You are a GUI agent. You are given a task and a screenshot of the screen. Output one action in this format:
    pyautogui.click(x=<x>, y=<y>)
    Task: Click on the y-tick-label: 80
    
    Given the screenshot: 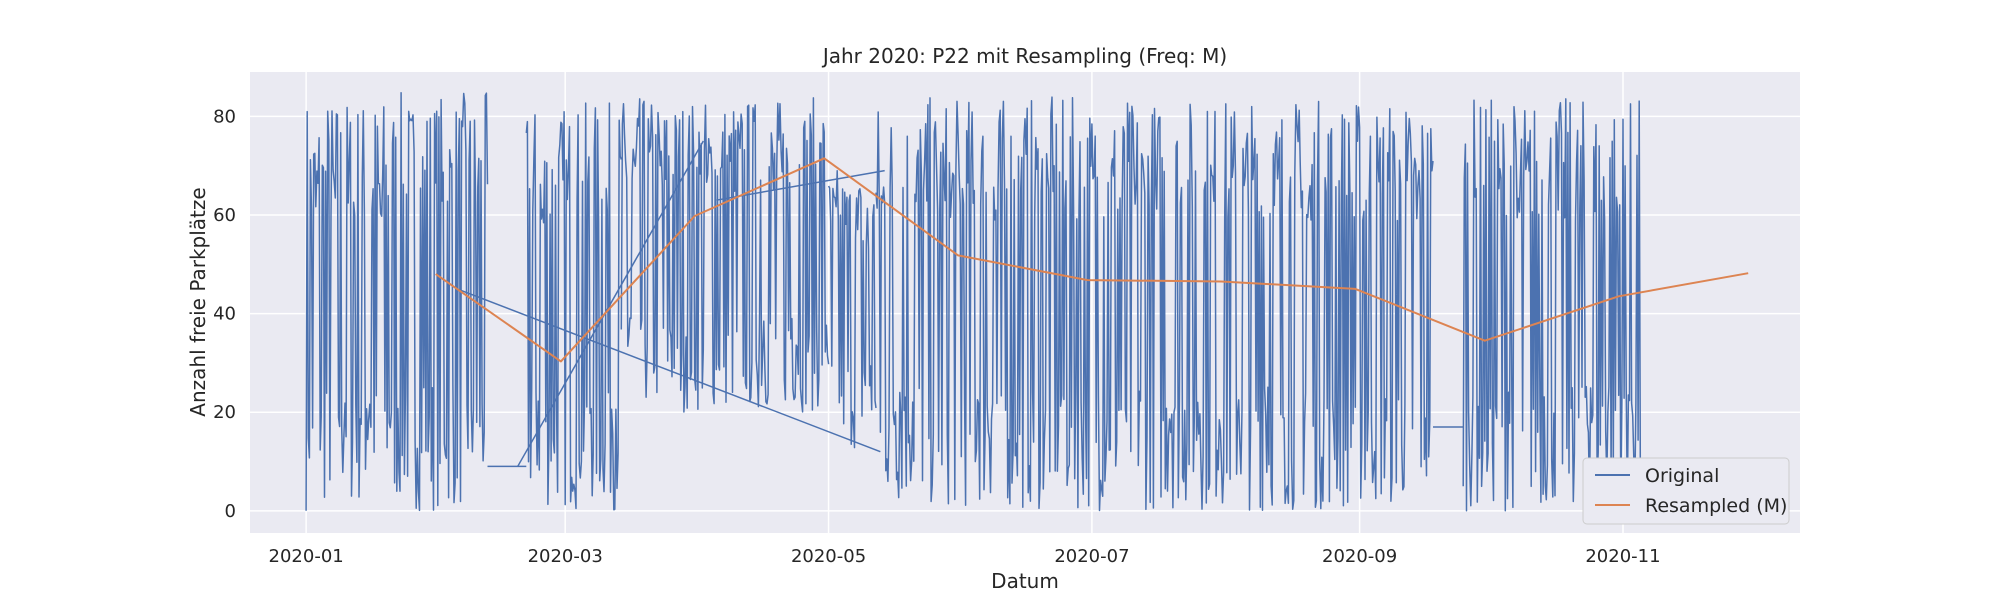 What is the action you would take?
    pyautogui.click(x=224, y=116)
    